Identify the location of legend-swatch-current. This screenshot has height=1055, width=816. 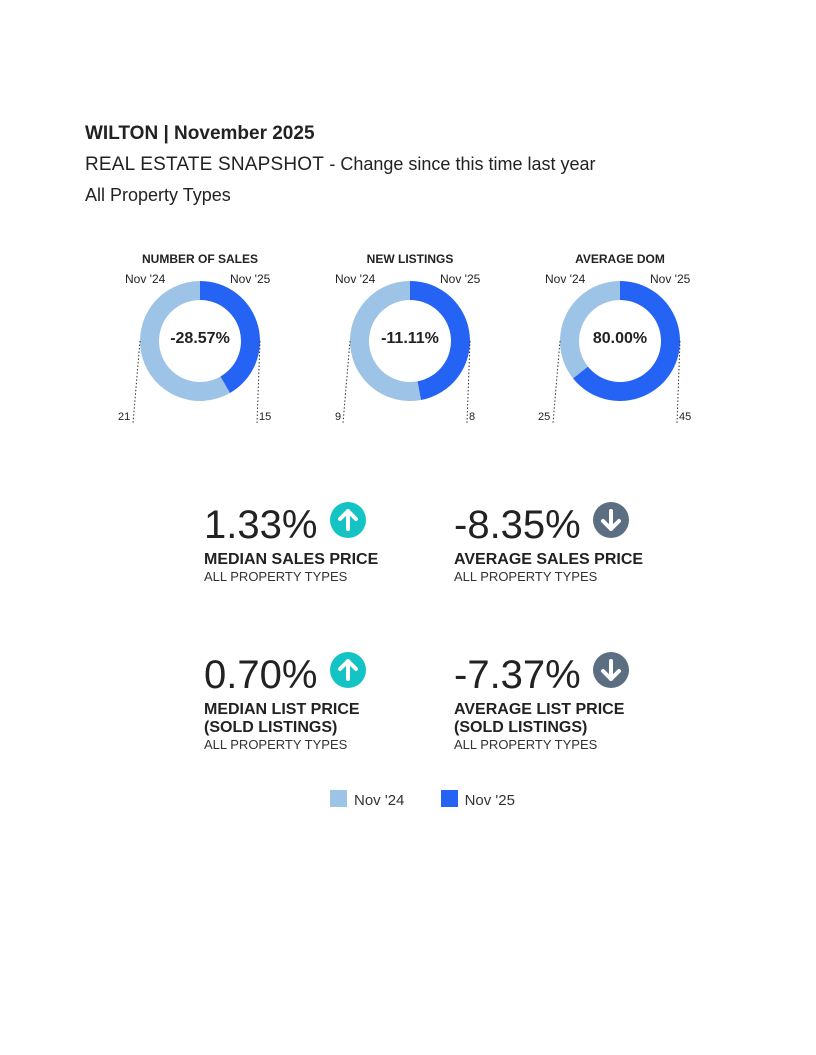
(449, 798).